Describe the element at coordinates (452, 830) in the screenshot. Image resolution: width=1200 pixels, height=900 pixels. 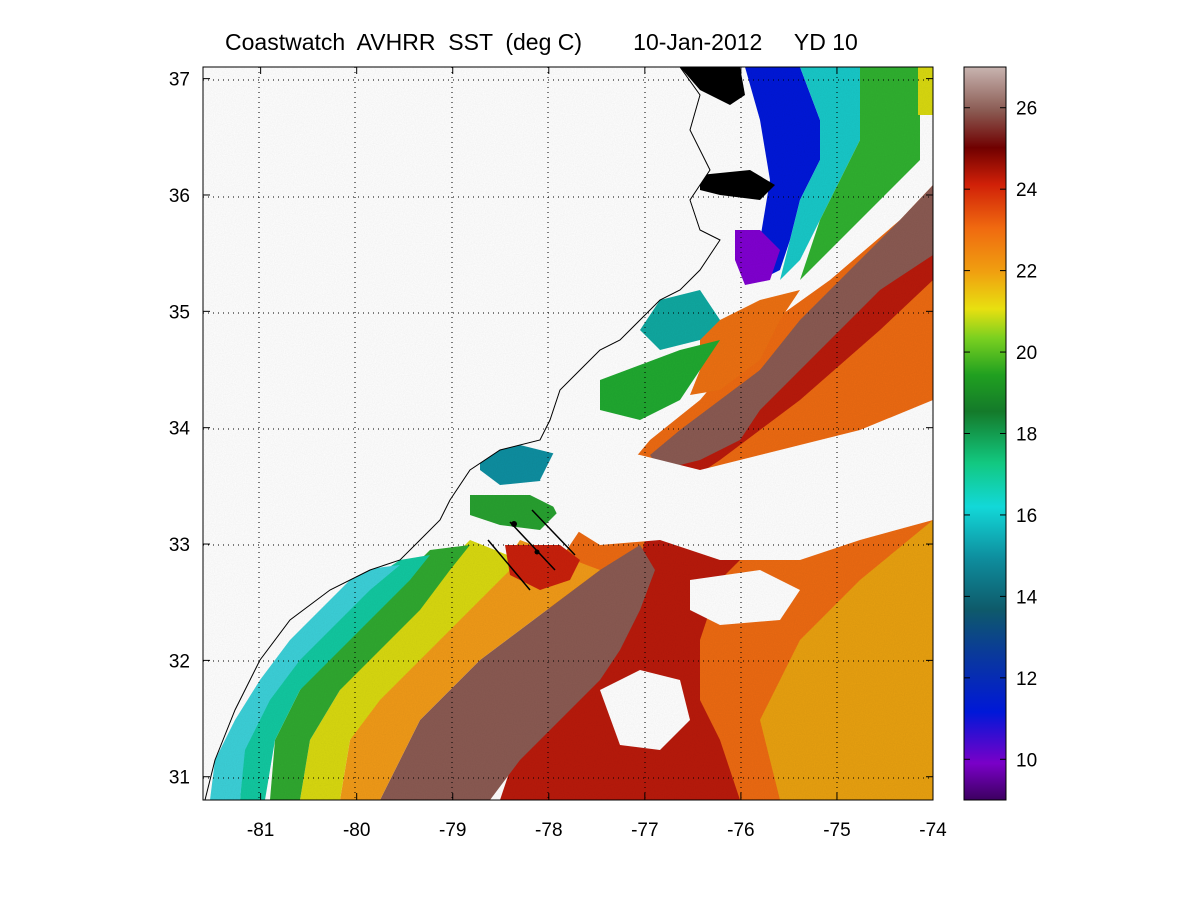
I see `x-tick-label: -79` at that location.